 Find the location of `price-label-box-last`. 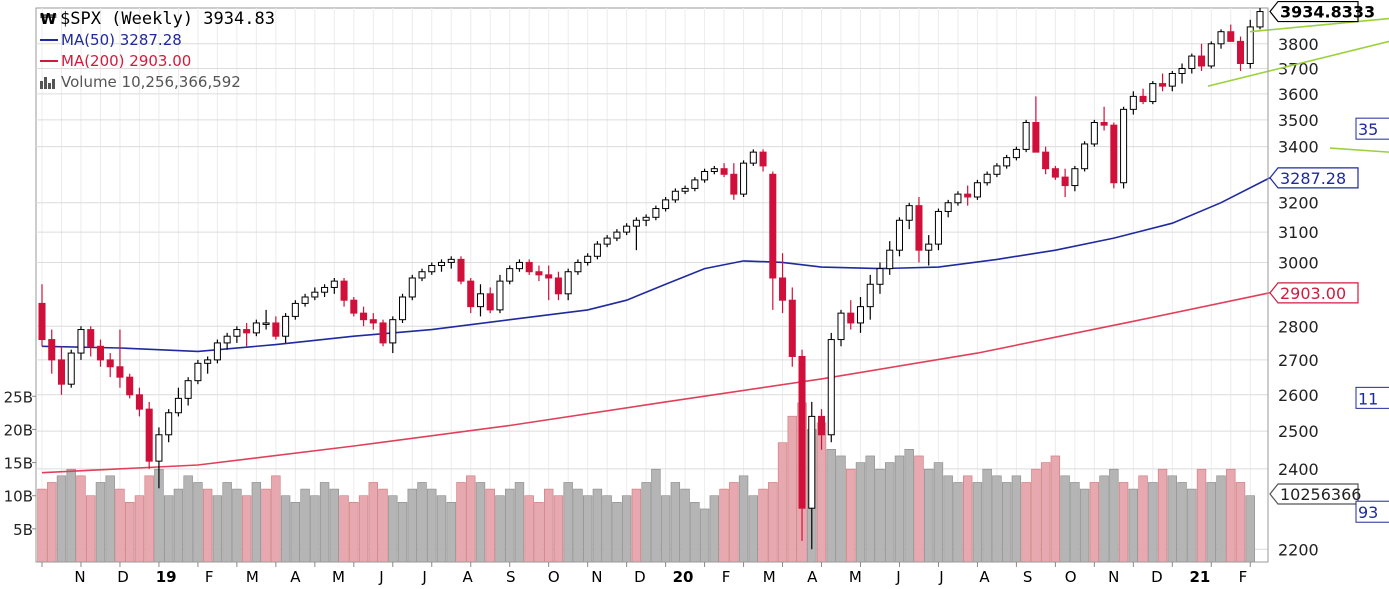

price-label-box-last is located at coordinates (1314, 11).